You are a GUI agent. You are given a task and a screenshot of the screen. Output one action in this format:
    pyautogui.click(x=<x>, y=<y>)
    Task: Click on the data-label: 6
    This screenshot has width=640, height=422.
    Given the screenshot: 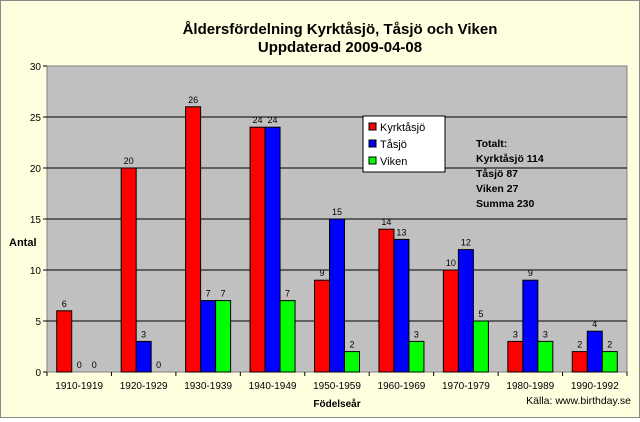 What is the action you would take?
    pyautogui.click(x=64, y=304)
    